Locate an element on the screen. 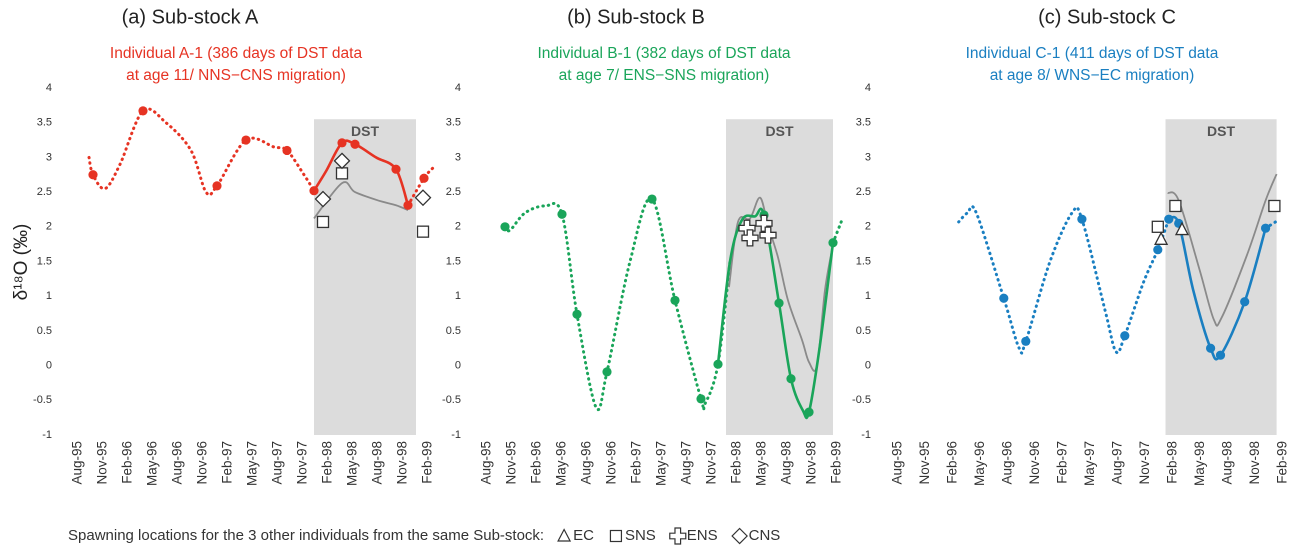 This screenshot has width=1303, height=545. x-tick-label: Nov-98 is located at coordinates (1254, 463).